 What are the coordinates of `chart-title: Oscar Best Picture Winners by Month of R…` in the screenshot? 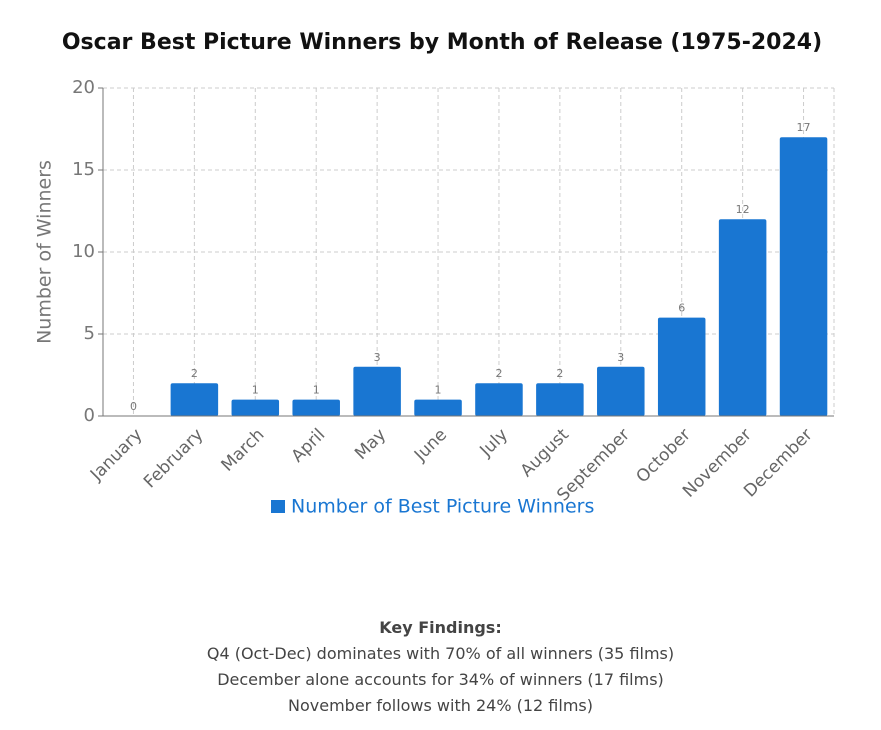 It's located at (442, 42).